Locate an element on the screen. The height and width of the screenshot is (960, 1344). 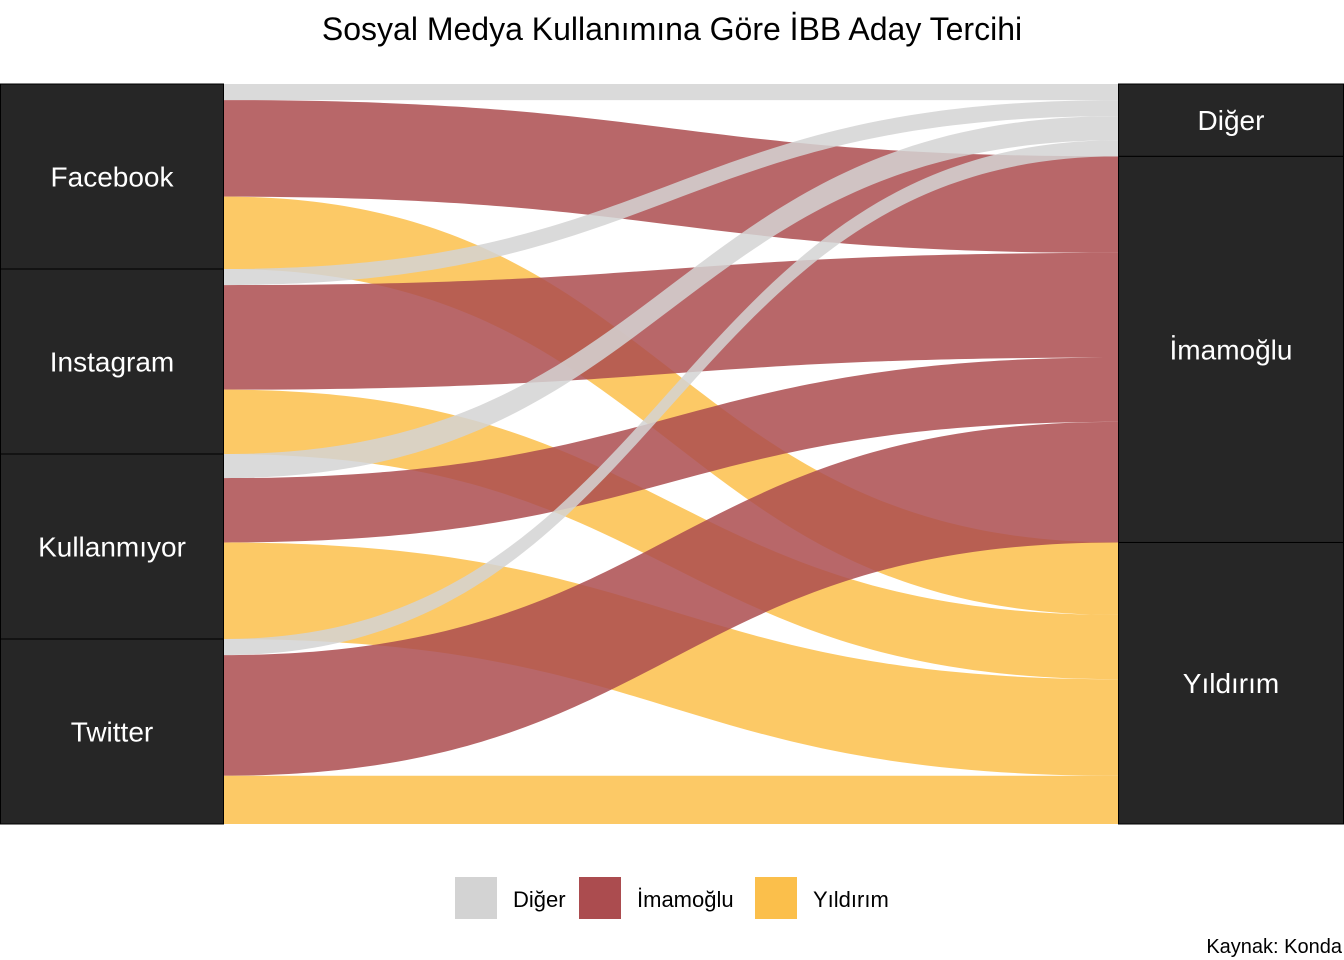
legend-label-i-mamoglu: İmamoğlu is located at coordinates (685, 899).